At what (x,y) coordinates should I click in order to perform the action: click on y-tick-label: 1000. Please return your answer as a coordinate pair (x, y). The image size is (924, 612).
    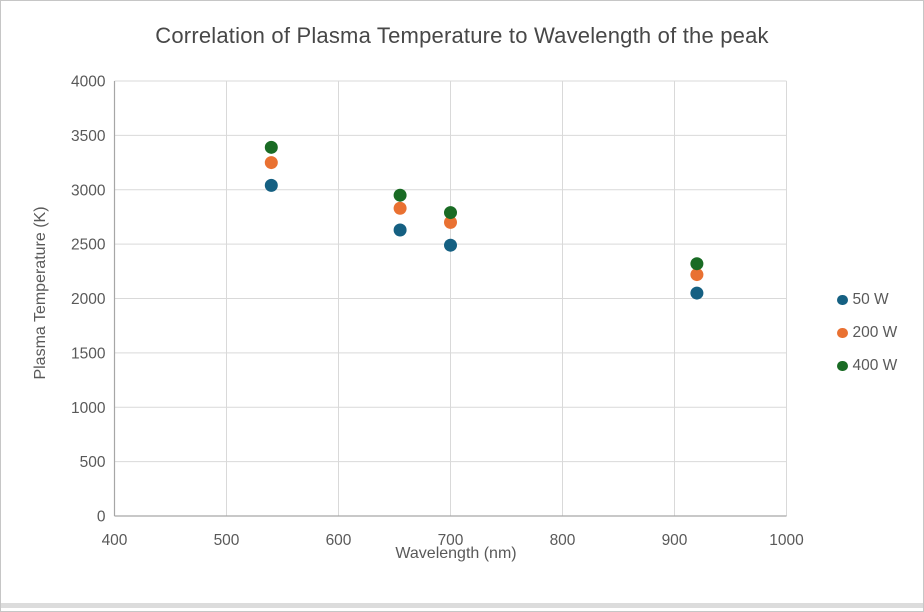
    Looking at the image, I should click on (88, 408).